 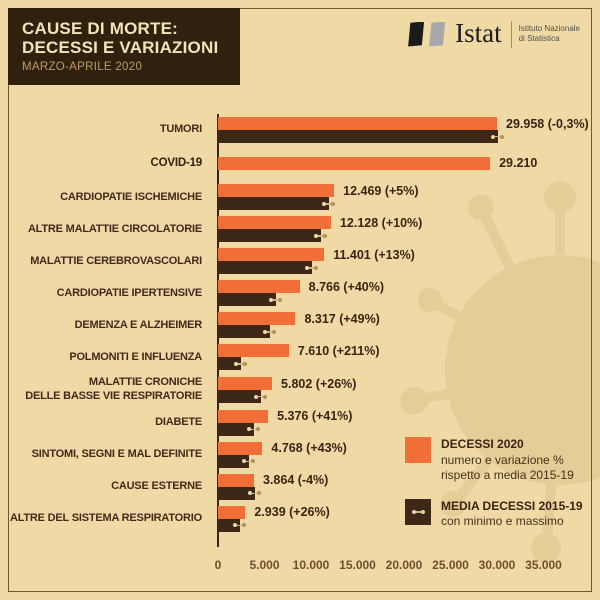 What do you see at coordinates (511, 34) in the screenshot?
I see `logo-divider` at bounding box center [511, 34].